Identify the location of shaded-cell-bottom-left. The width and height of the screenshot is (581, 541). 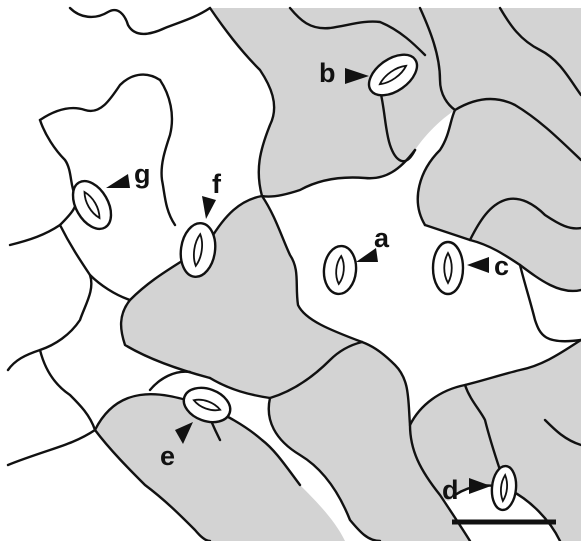
(220, 467).